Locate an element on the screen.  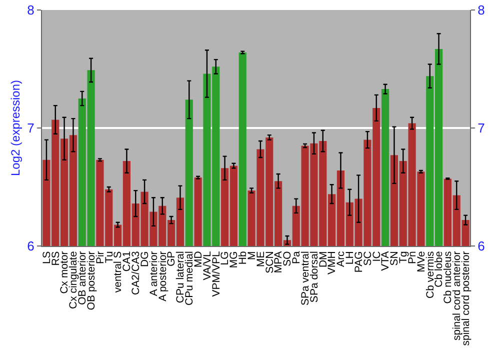
x-tick-label: MVe is located at coordinates (421, 261).